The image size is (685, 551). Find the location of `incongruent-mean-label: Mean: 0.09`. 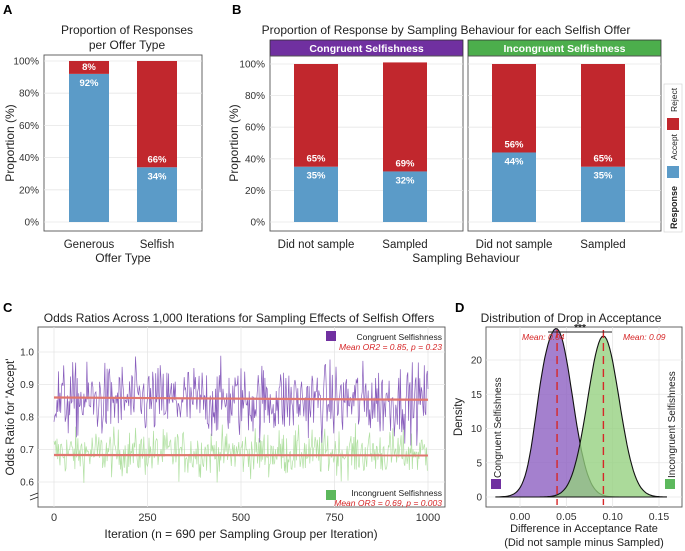

incongruent-mean-label: Mean: 0.09 is located at coordinates (644, 337).